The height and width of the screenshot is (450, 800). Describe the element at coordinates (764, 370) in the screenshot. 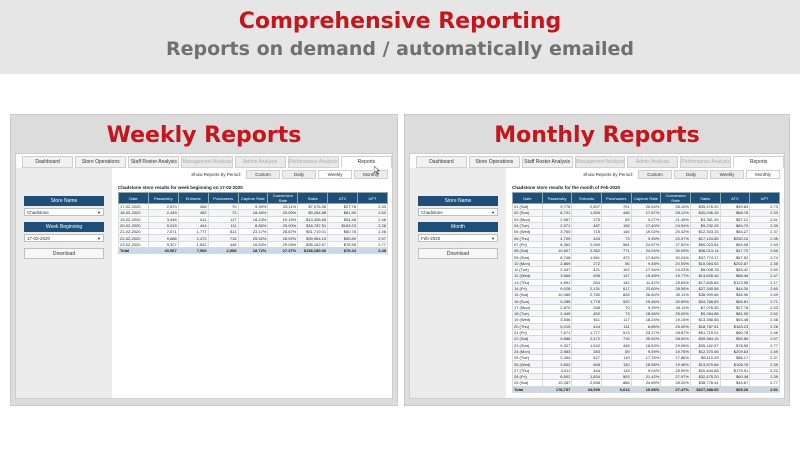

I see `table-cell: 2.22` at that location.